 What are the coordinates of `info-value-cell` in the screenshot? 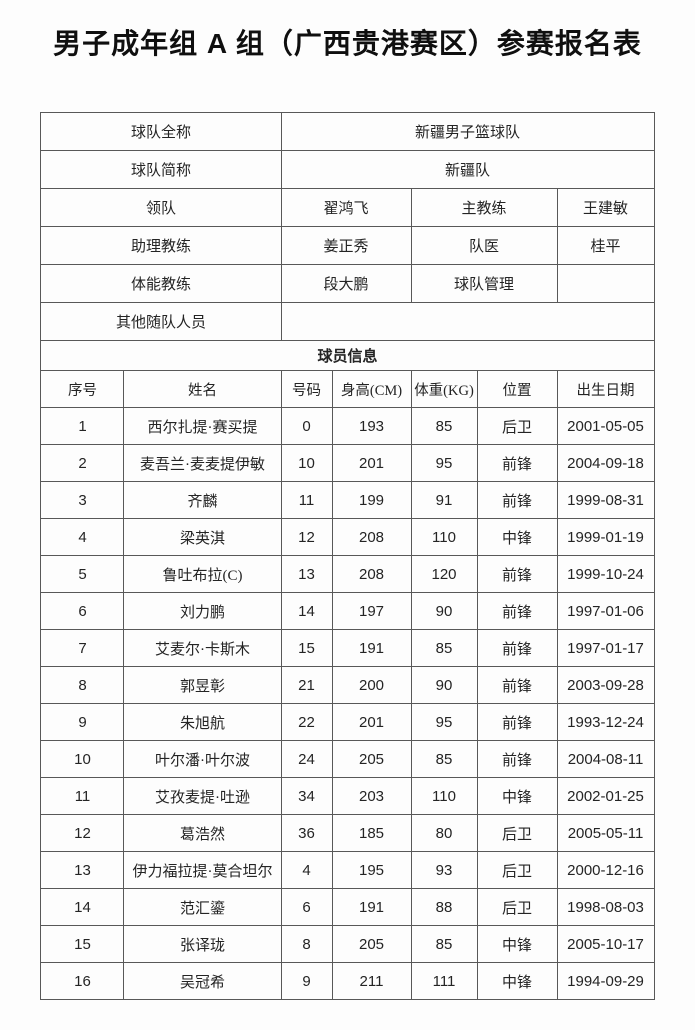 It's located at (605, 283).